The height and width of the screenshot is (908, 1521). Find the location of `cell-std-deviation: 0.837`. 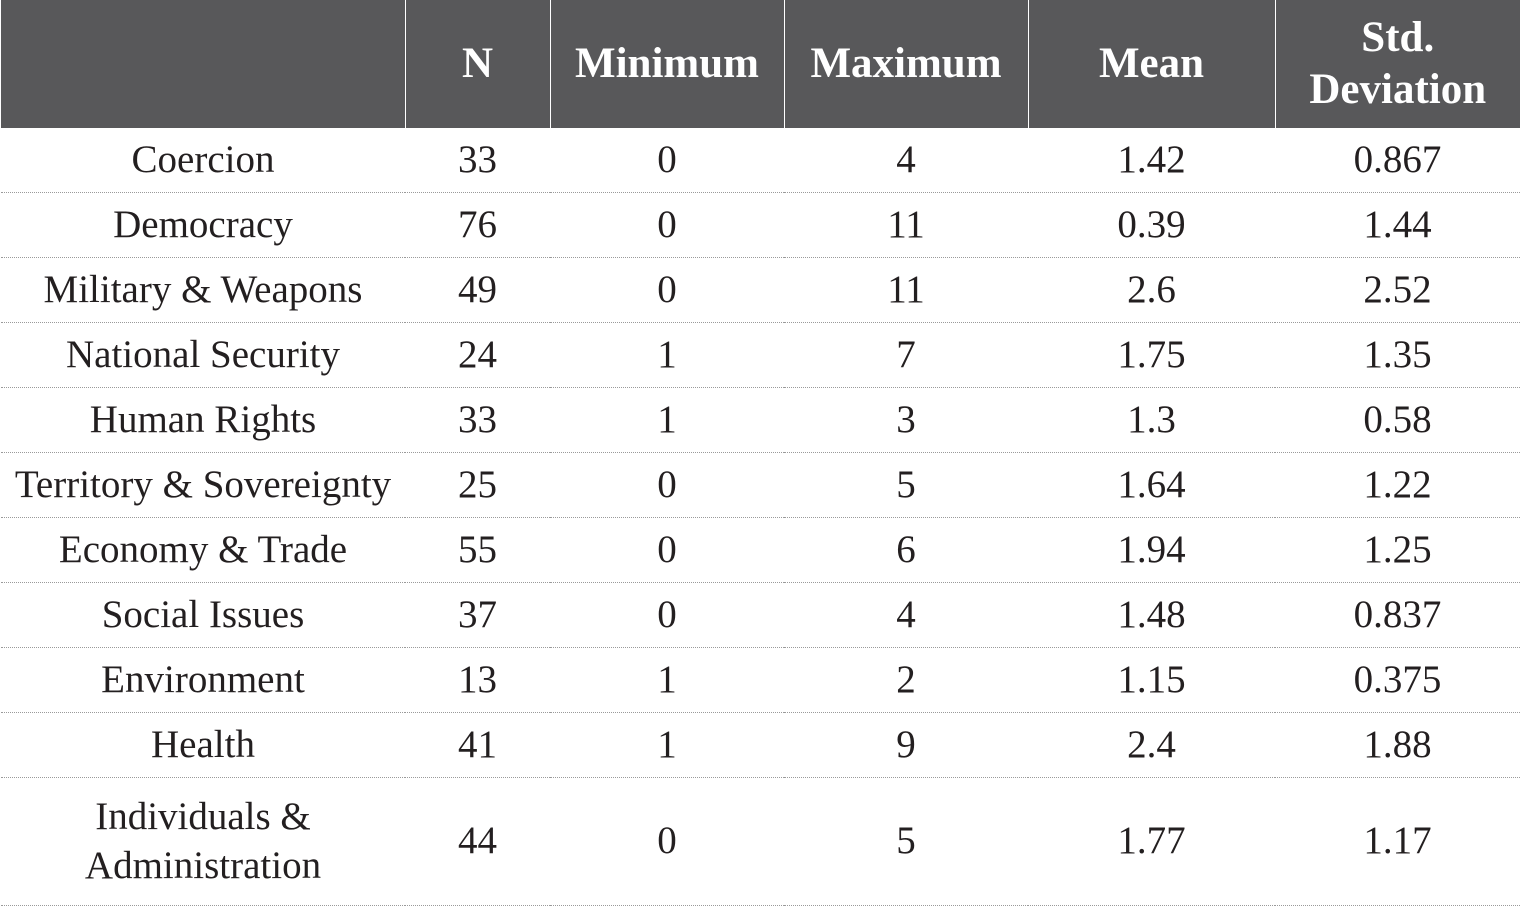

cell-std-deviation: 0.837 is located at coordinates (1397, 615).